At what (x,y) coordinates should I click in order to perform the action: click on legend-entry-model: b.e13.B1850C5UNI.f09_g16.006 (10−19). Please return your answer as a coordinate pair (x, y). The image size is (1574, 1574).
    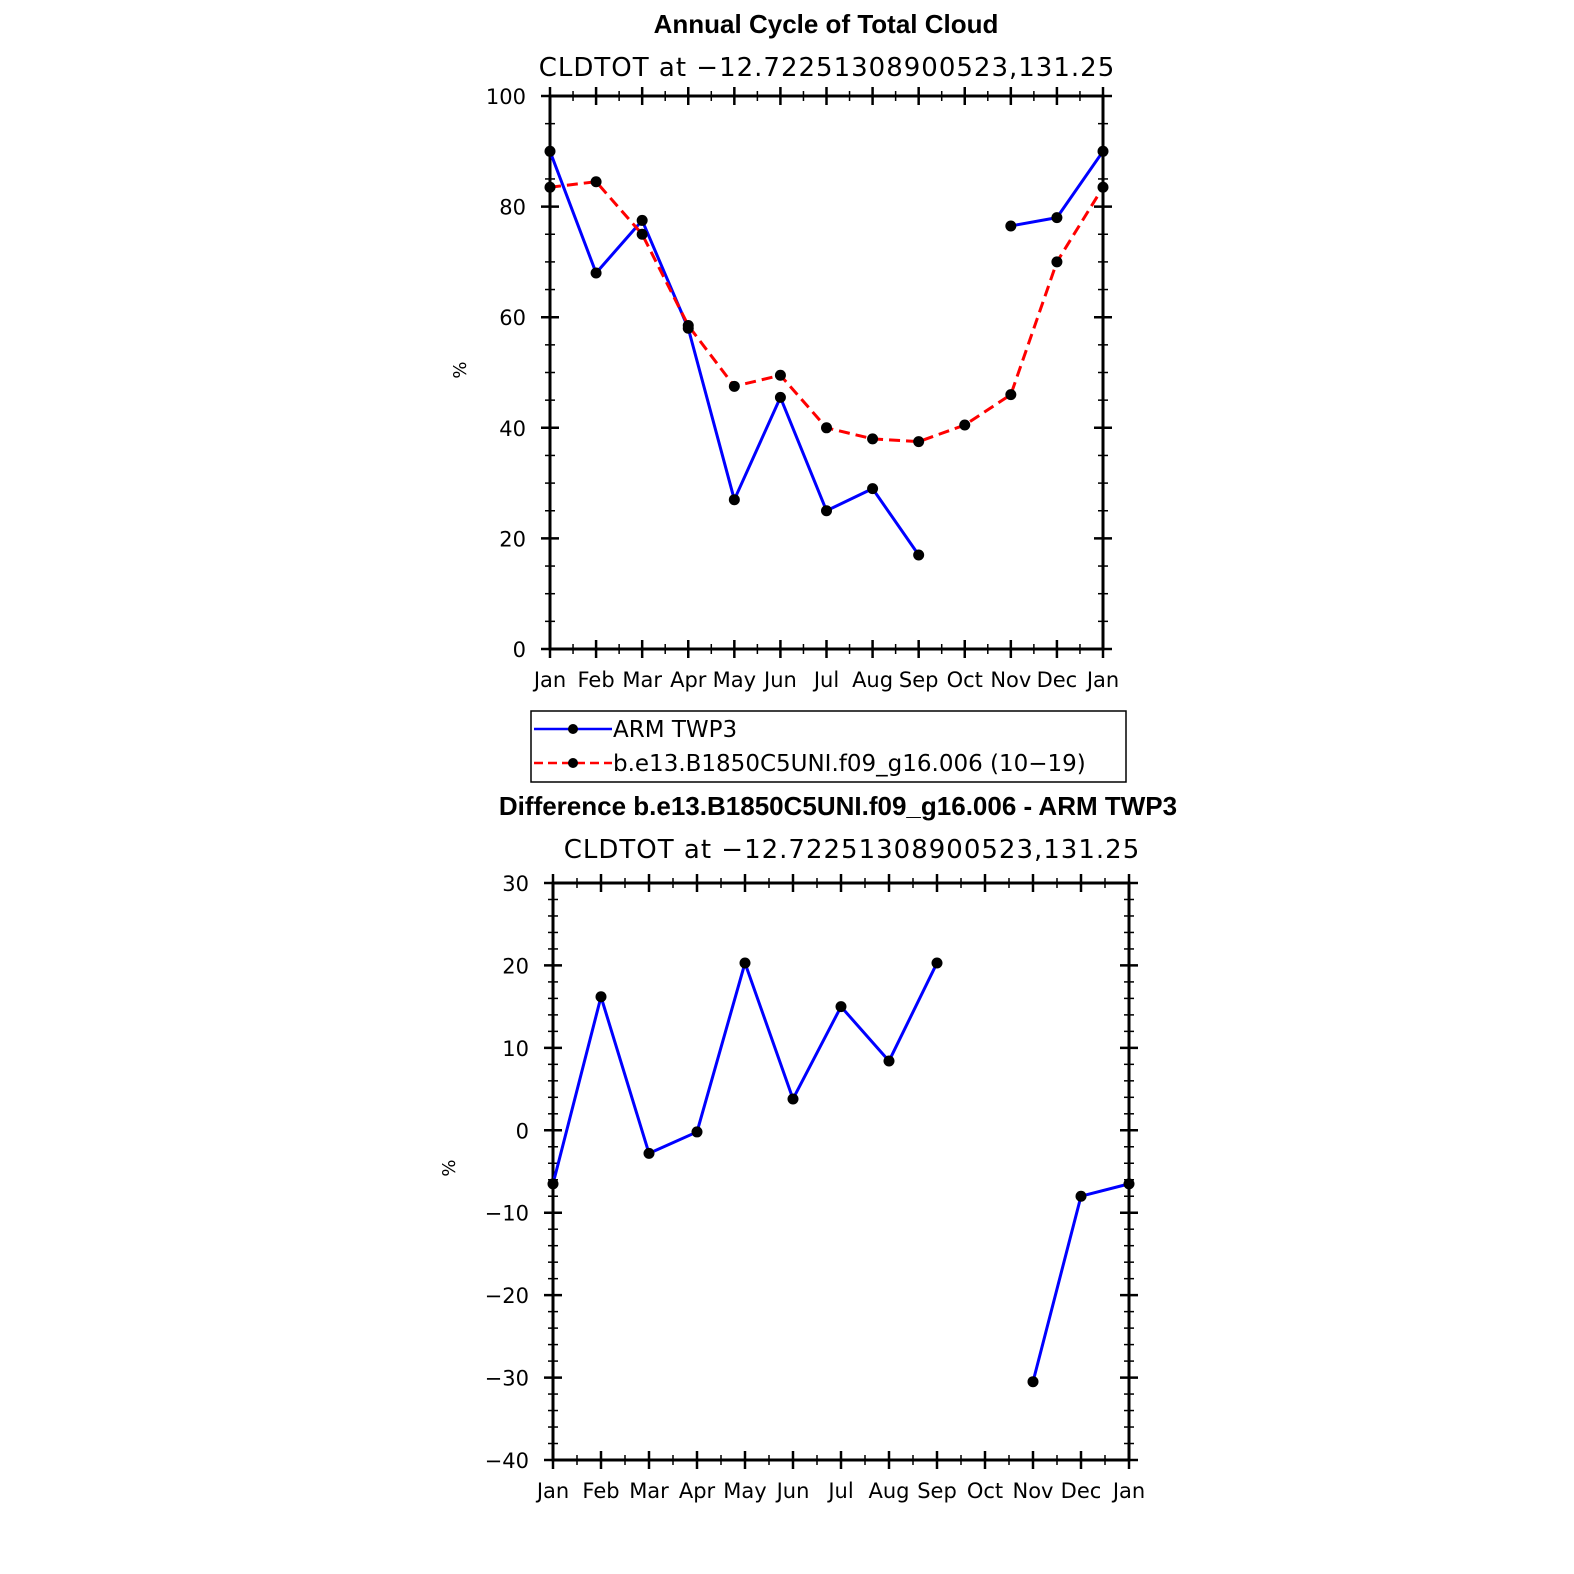
    Looking at the image, I should click on (849, 764).